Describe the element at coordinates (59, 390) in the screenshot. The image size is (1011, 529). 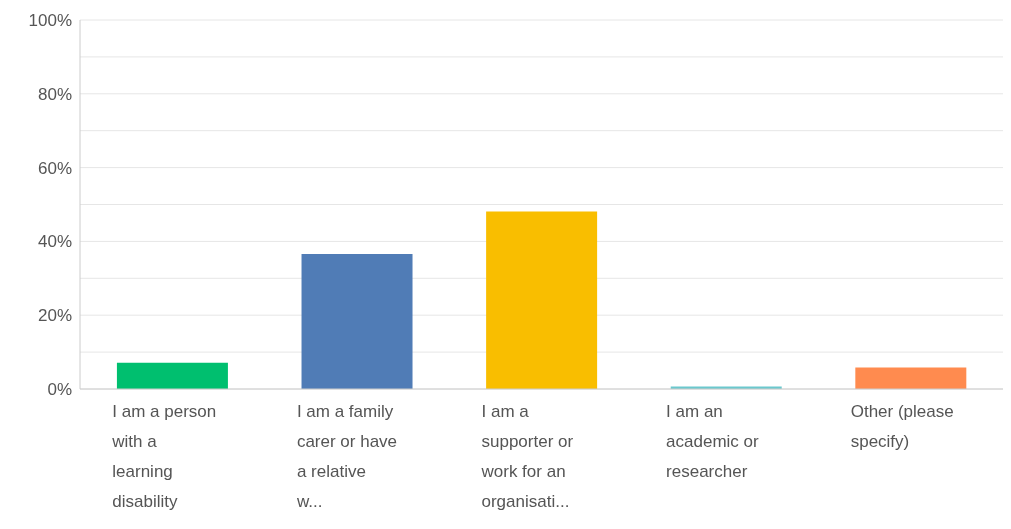
I see `y-tick-label: 0%` at that location.